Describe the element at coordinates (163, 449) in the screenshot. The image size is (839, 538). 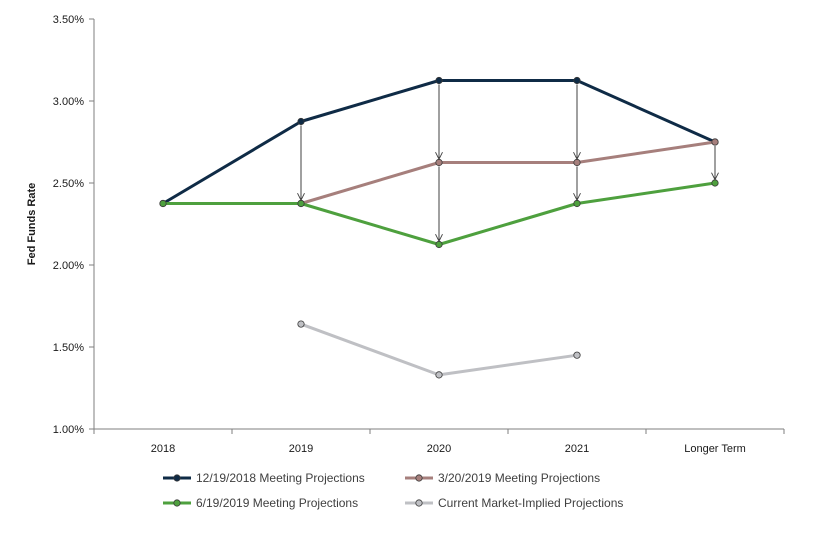
I see `x-tick-label: 2018` at that location.